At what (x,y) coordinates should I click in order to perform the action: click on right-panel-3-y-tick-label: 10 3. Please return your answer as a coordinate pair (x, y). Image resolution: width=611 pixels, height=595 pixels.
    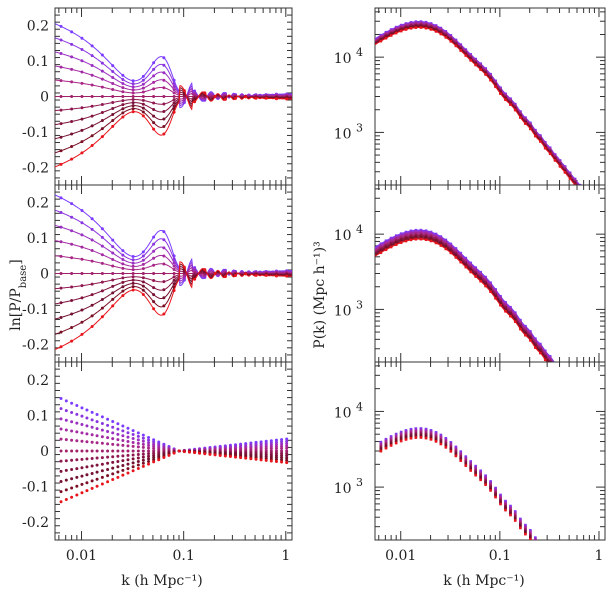
    Looking at the image, I should click on (348, 486).